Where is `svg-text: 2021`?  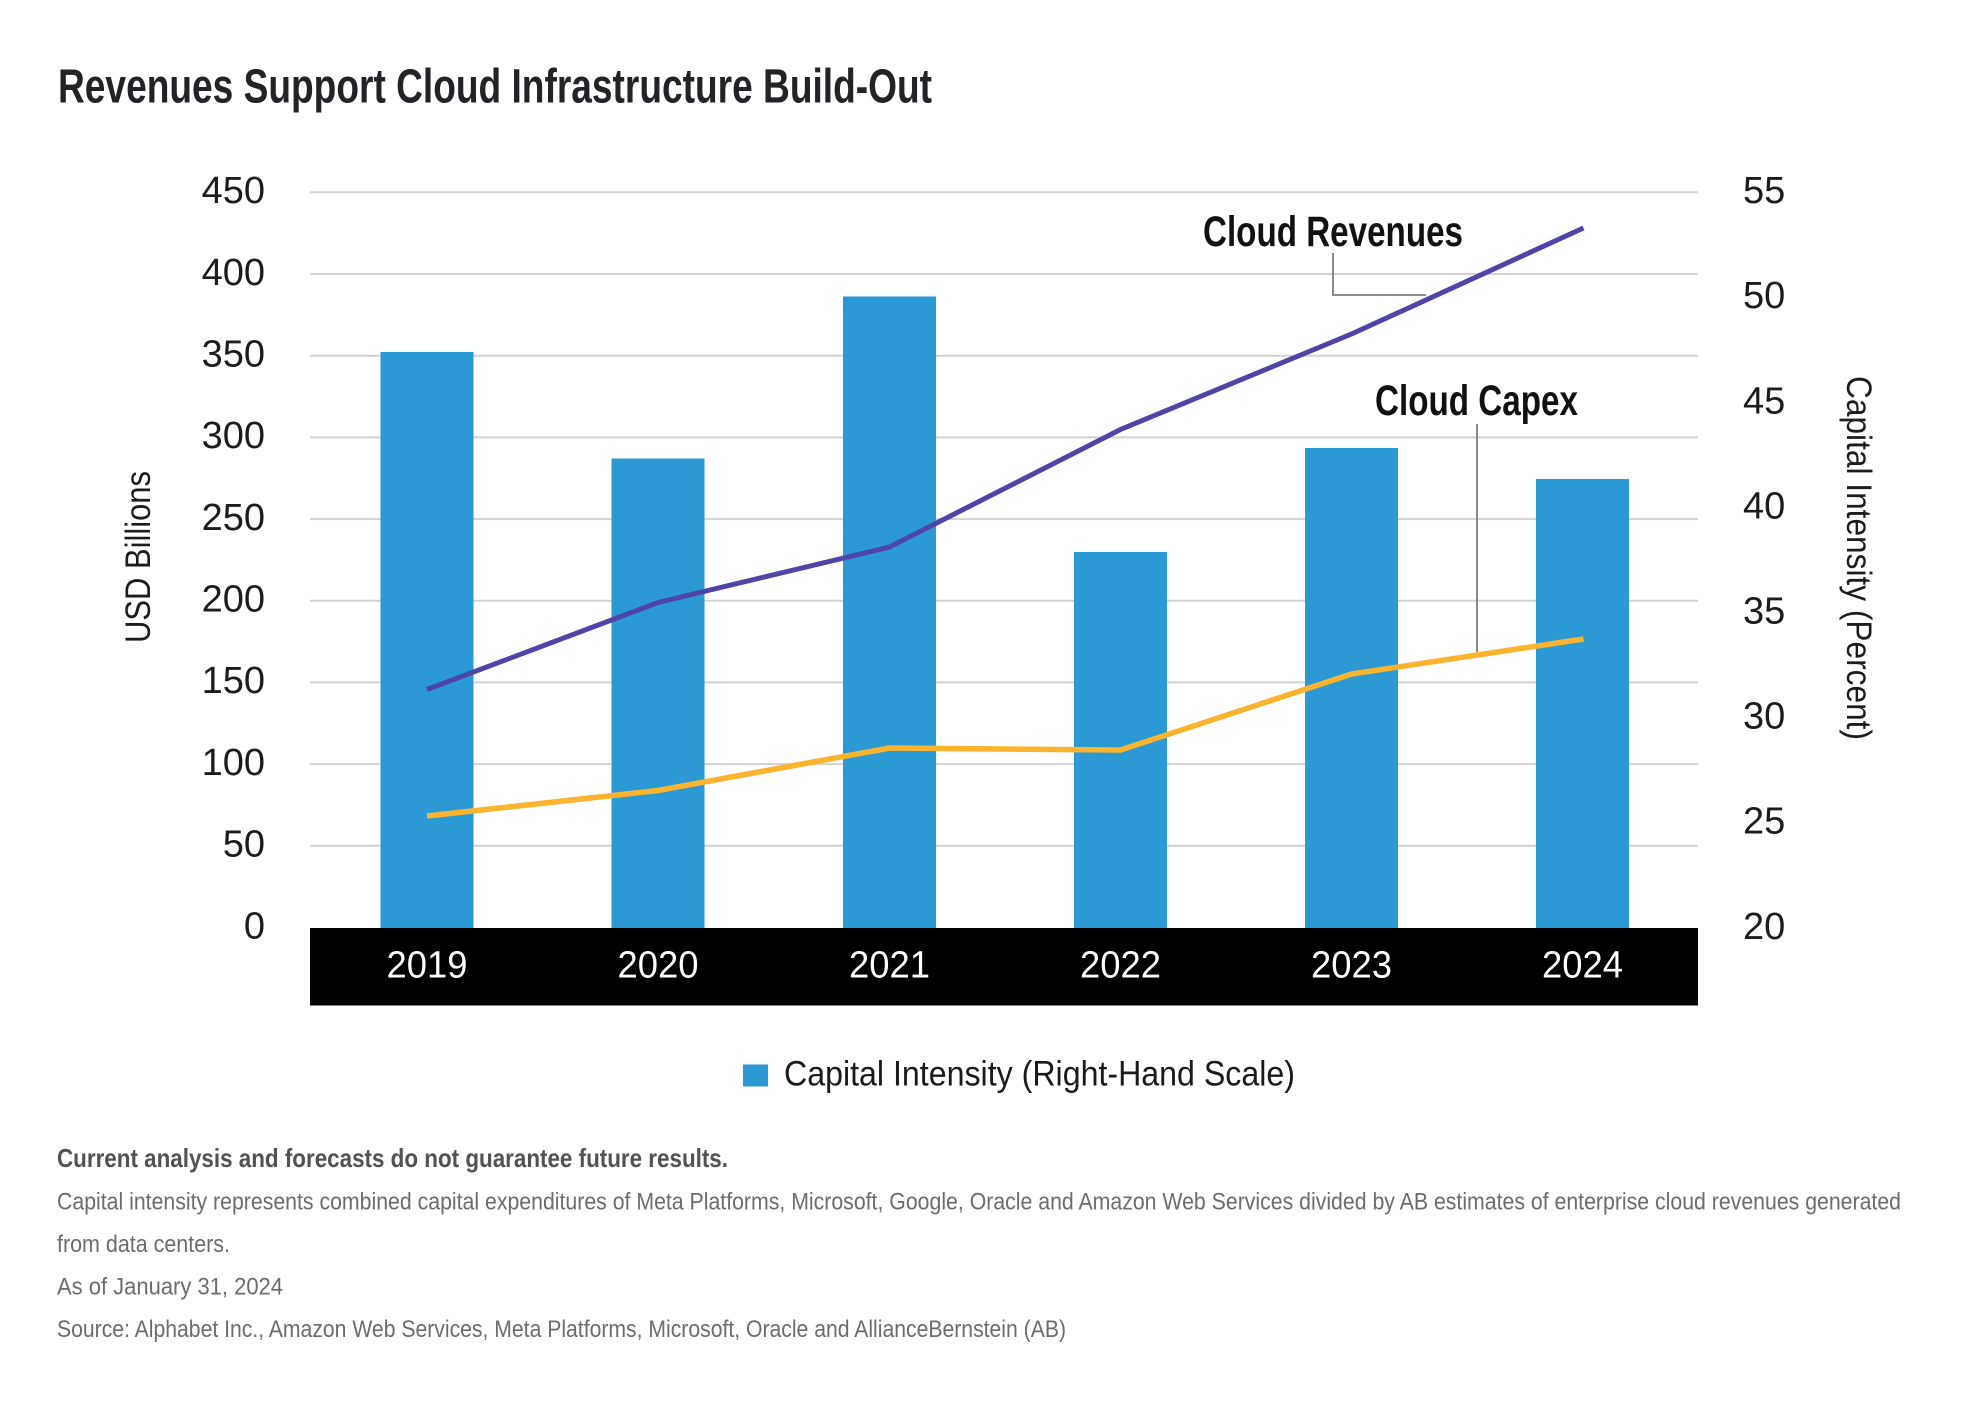
svg-text: 2021 is located at coordinates (889, 966).